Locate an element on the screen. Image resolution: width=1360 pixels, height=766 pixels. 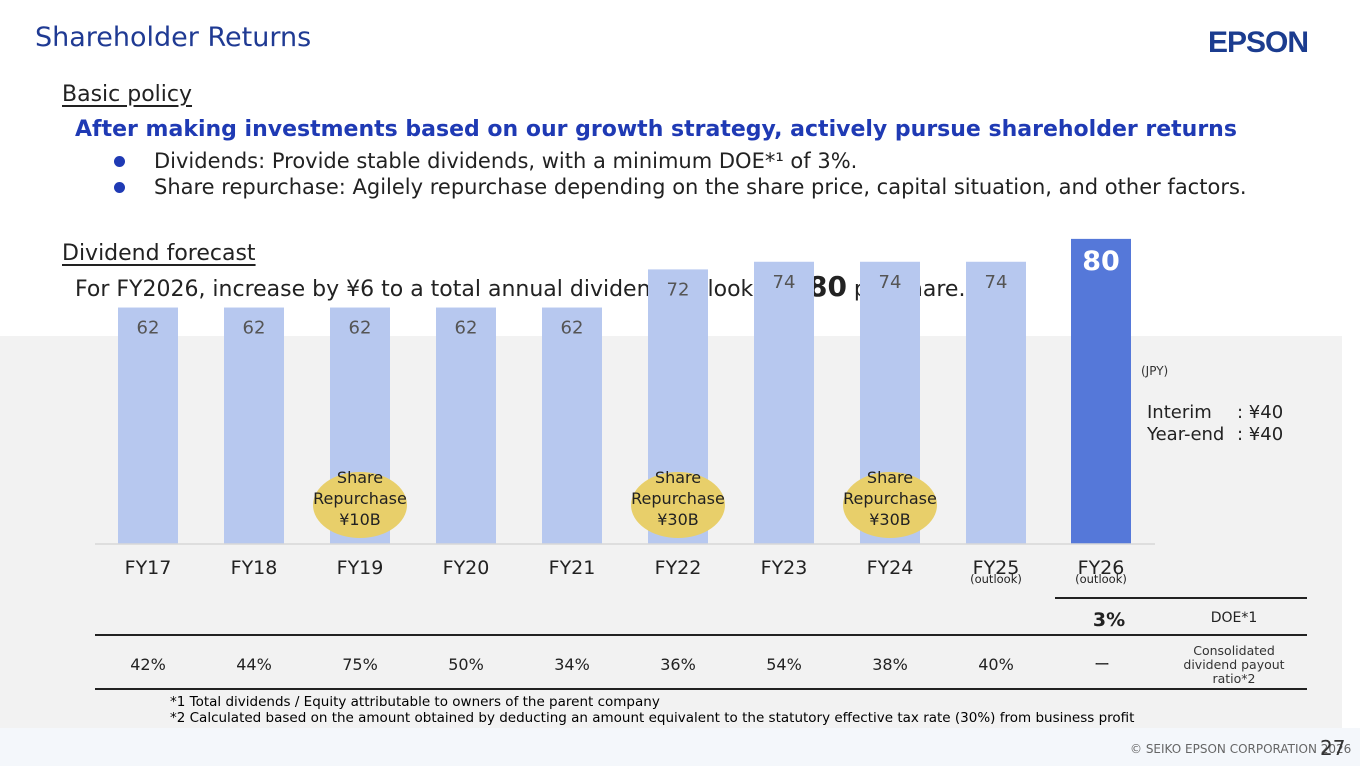
payout-label-line3: ratio*2 is located at coordinates (1233, 678).